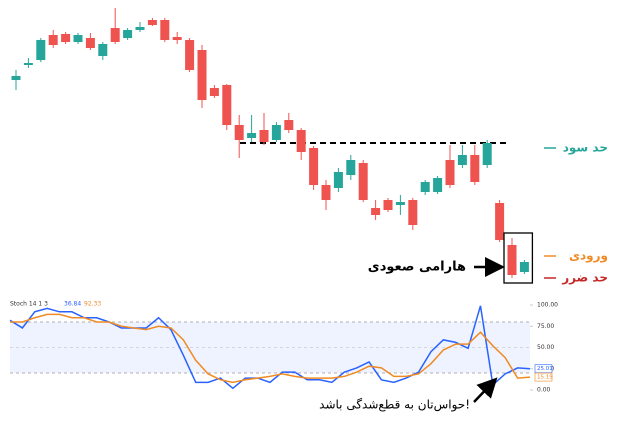 The image size is (624, 427). I want to click on pattern-label: هارامی صعودی, so click(417, 267).